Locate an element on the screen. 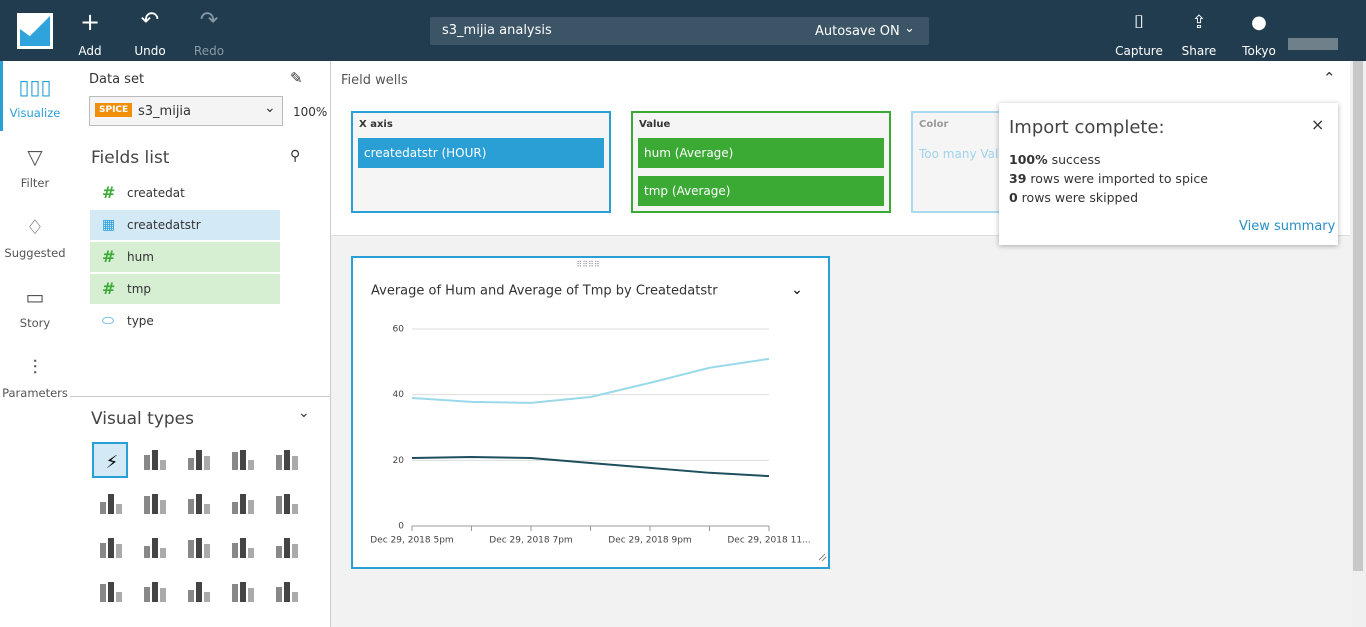  dataset-name: s3_mijia is located at coordinates (165, 111).